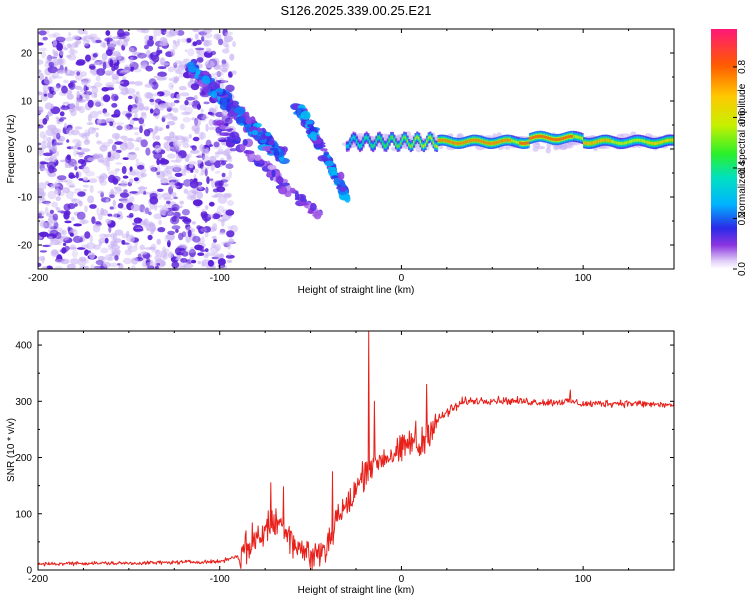  I want to click on colorbar-gradient, so click(724, 149).